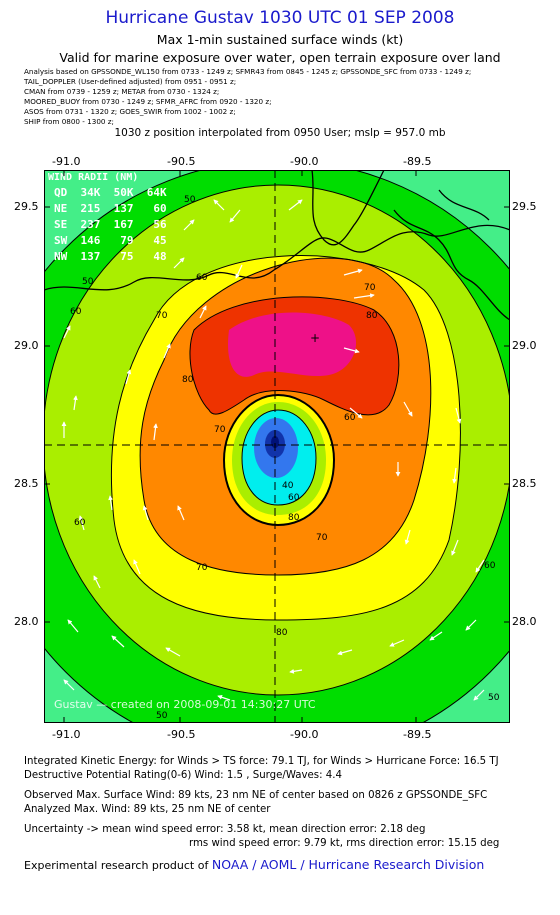  What do you see at coordinates (93, 177) in the screenshot?
I see `wind-radii-title: WIND RADII (NM)` at bounding box center [93, 177].